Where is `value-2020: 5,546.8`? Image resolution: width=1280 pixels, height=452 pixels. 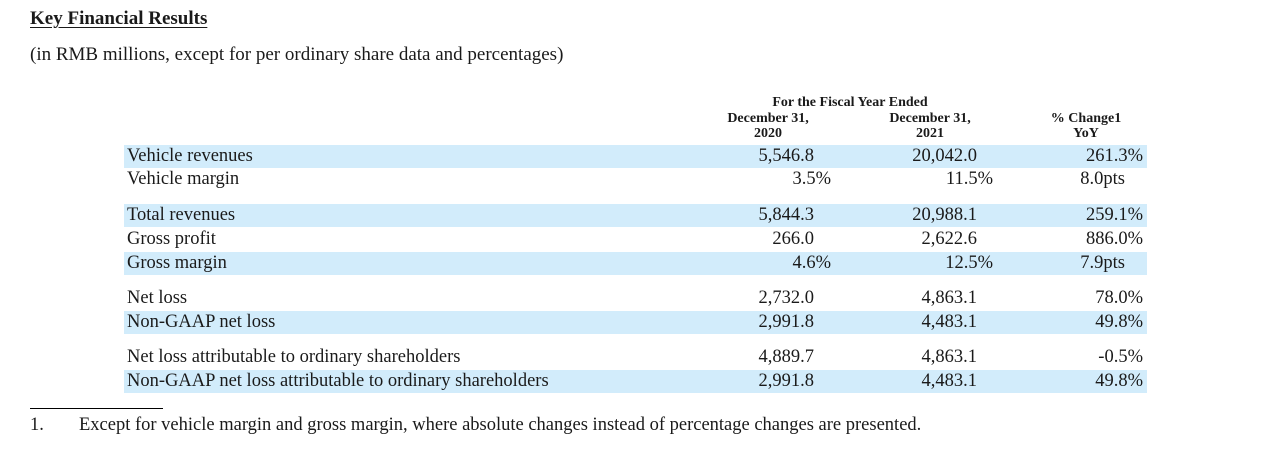 value-2020: 5,546.8 is located at coordinates (786, 156).